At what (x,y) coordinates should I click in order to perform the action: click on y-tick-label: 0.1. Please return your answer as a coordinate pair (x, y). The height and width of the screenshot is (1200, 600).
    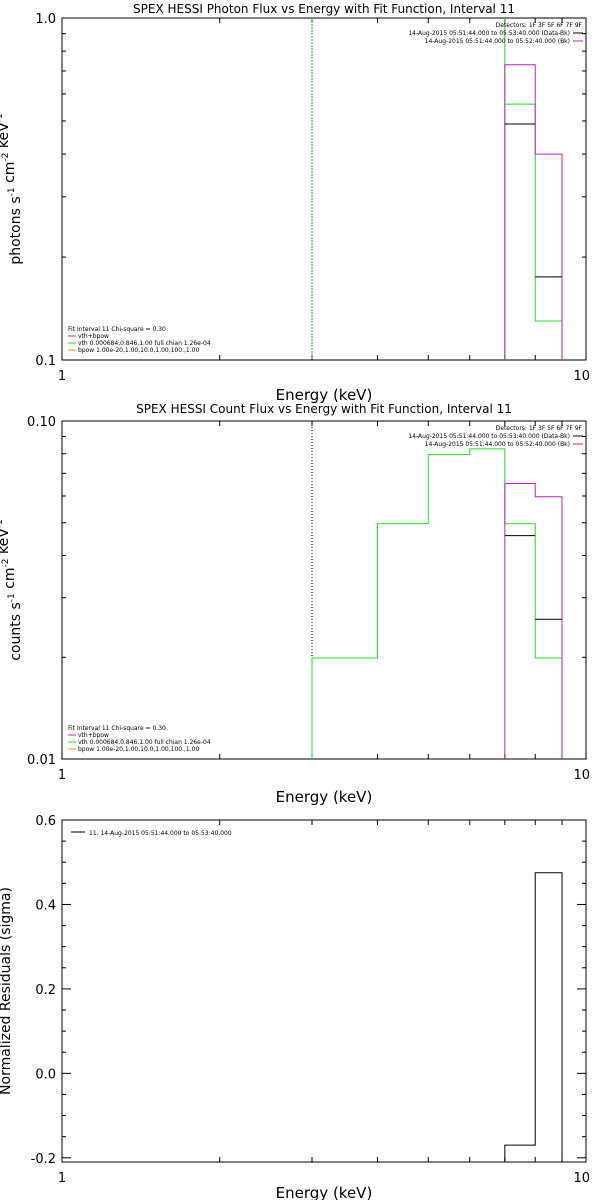
    Looking at the image, I should click on (45, 361).